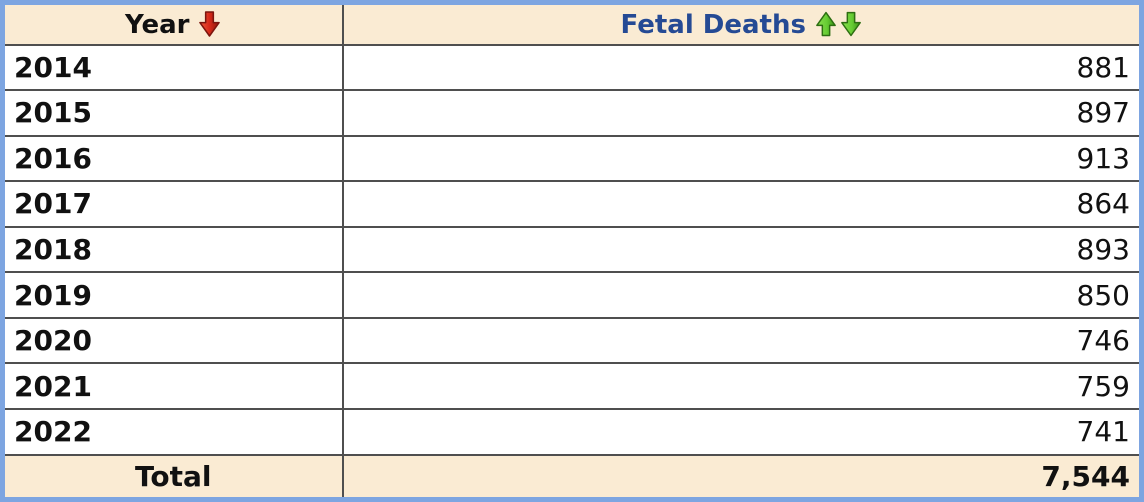 This screenshot has height=502, width=1144. Describe the element at coordinates (742, 477) in the screenshot. I see `total-value: 7,544` at that location.